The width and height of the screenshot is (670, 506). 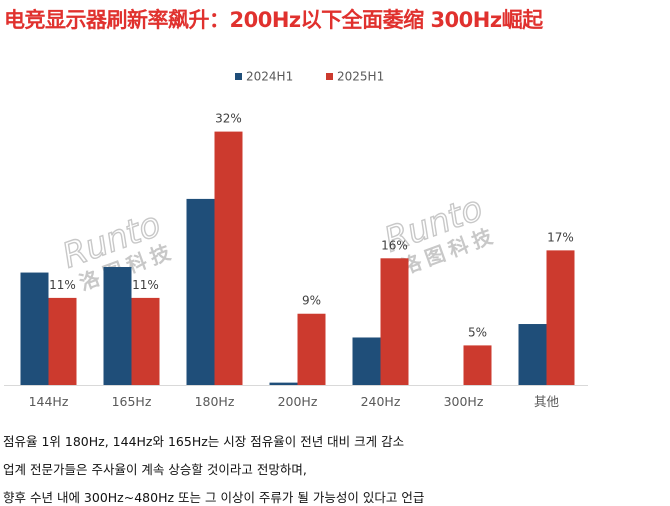 What do you see at coordinates (311, 349) in the screenshot?
I see `bar-2025H1-200Hz` at bounding box center [311, 349].